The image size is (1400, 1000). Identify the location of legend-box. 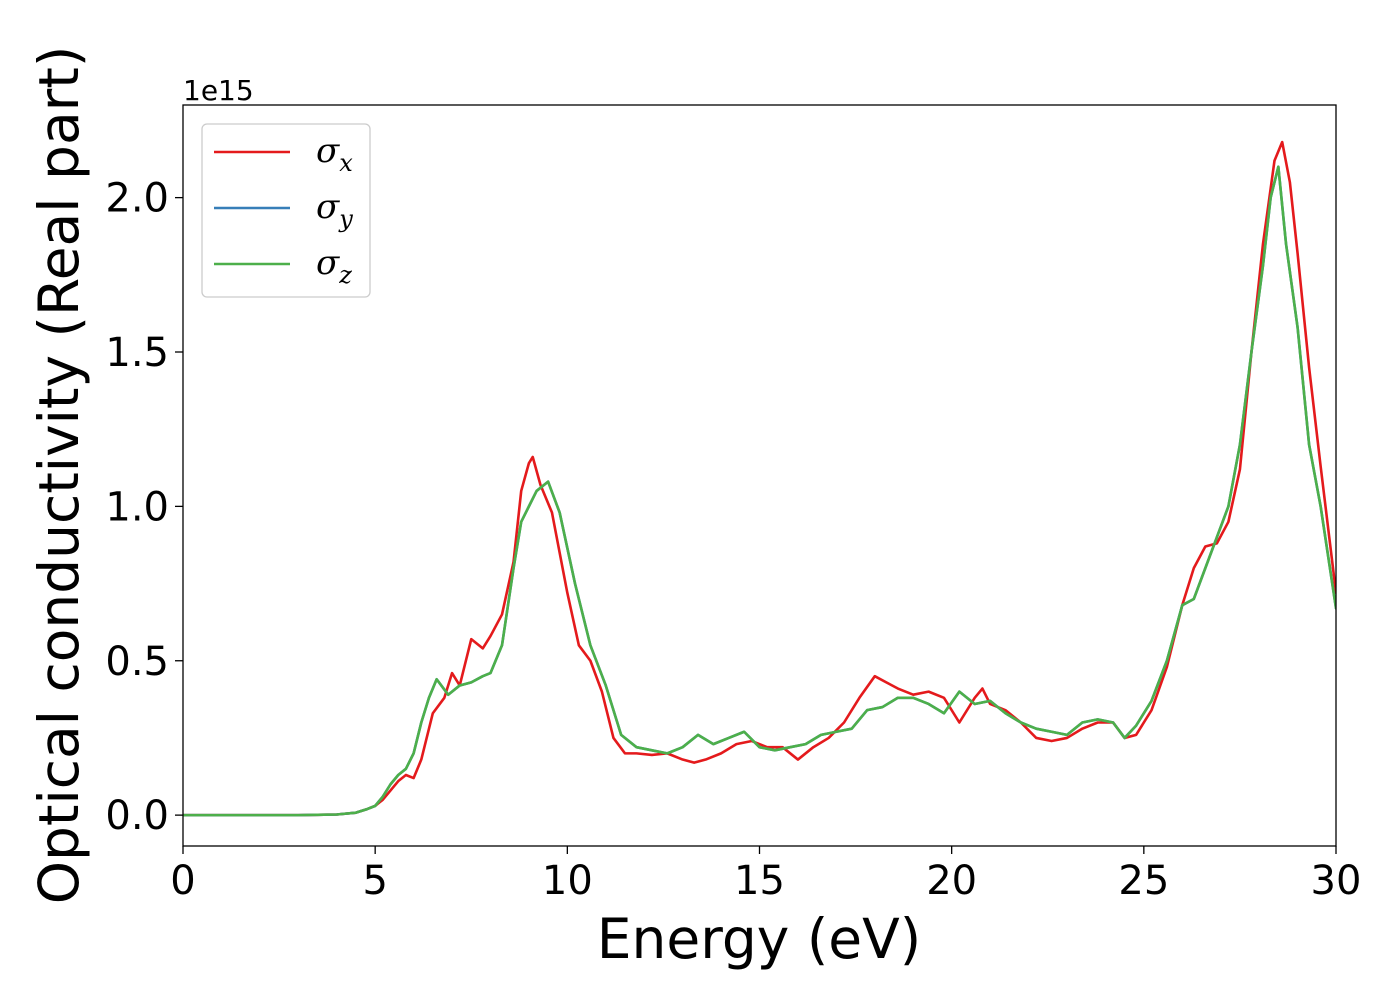
(286, 210).